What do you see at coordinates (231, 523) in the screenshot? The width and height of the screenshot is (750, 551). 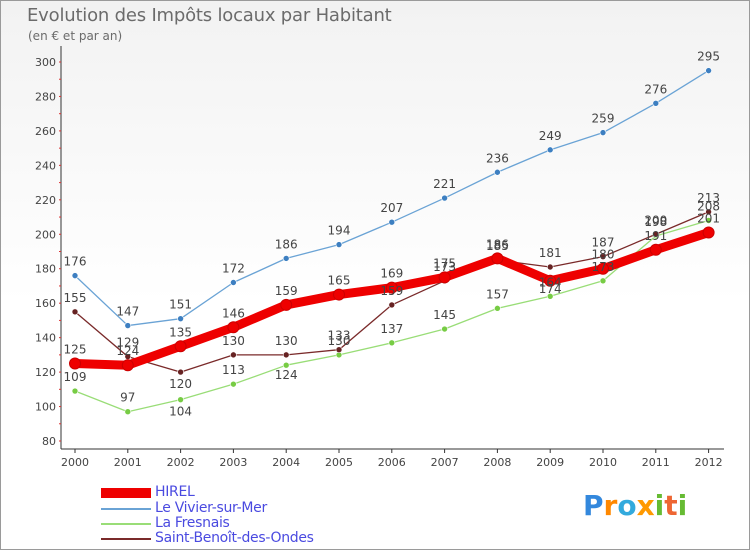 I see `legend-item-la-fresnais: La Fresnais` at bounding box center [231, 523].